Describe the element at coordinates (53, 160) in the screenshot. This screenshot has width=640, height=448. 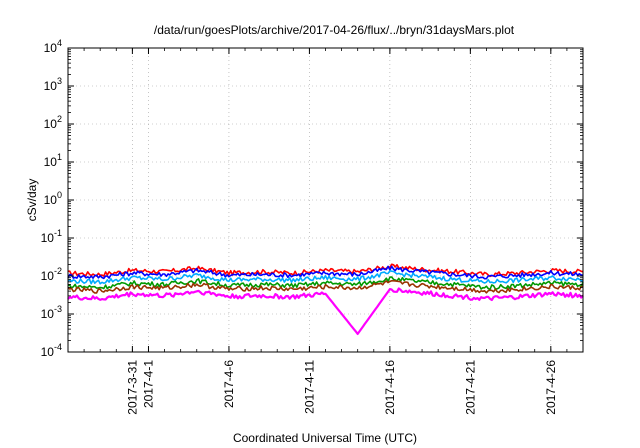
I see `y-tick-label: 10¹` at that location.